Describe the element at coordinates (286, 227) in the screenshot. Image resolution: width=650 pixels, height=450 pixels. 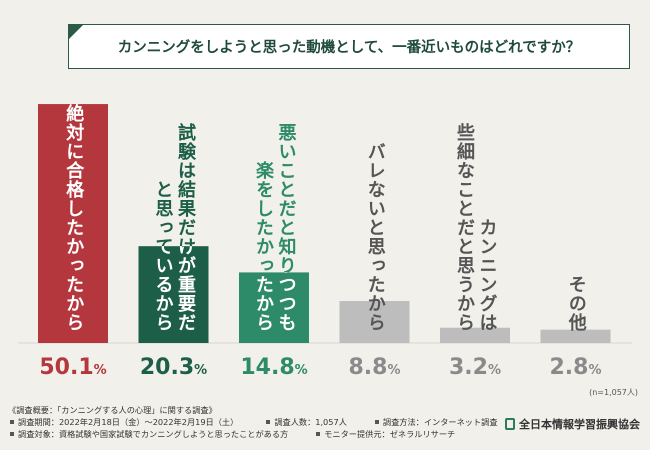
I see `label-column: 悪いことだと知りつつも` at that location.